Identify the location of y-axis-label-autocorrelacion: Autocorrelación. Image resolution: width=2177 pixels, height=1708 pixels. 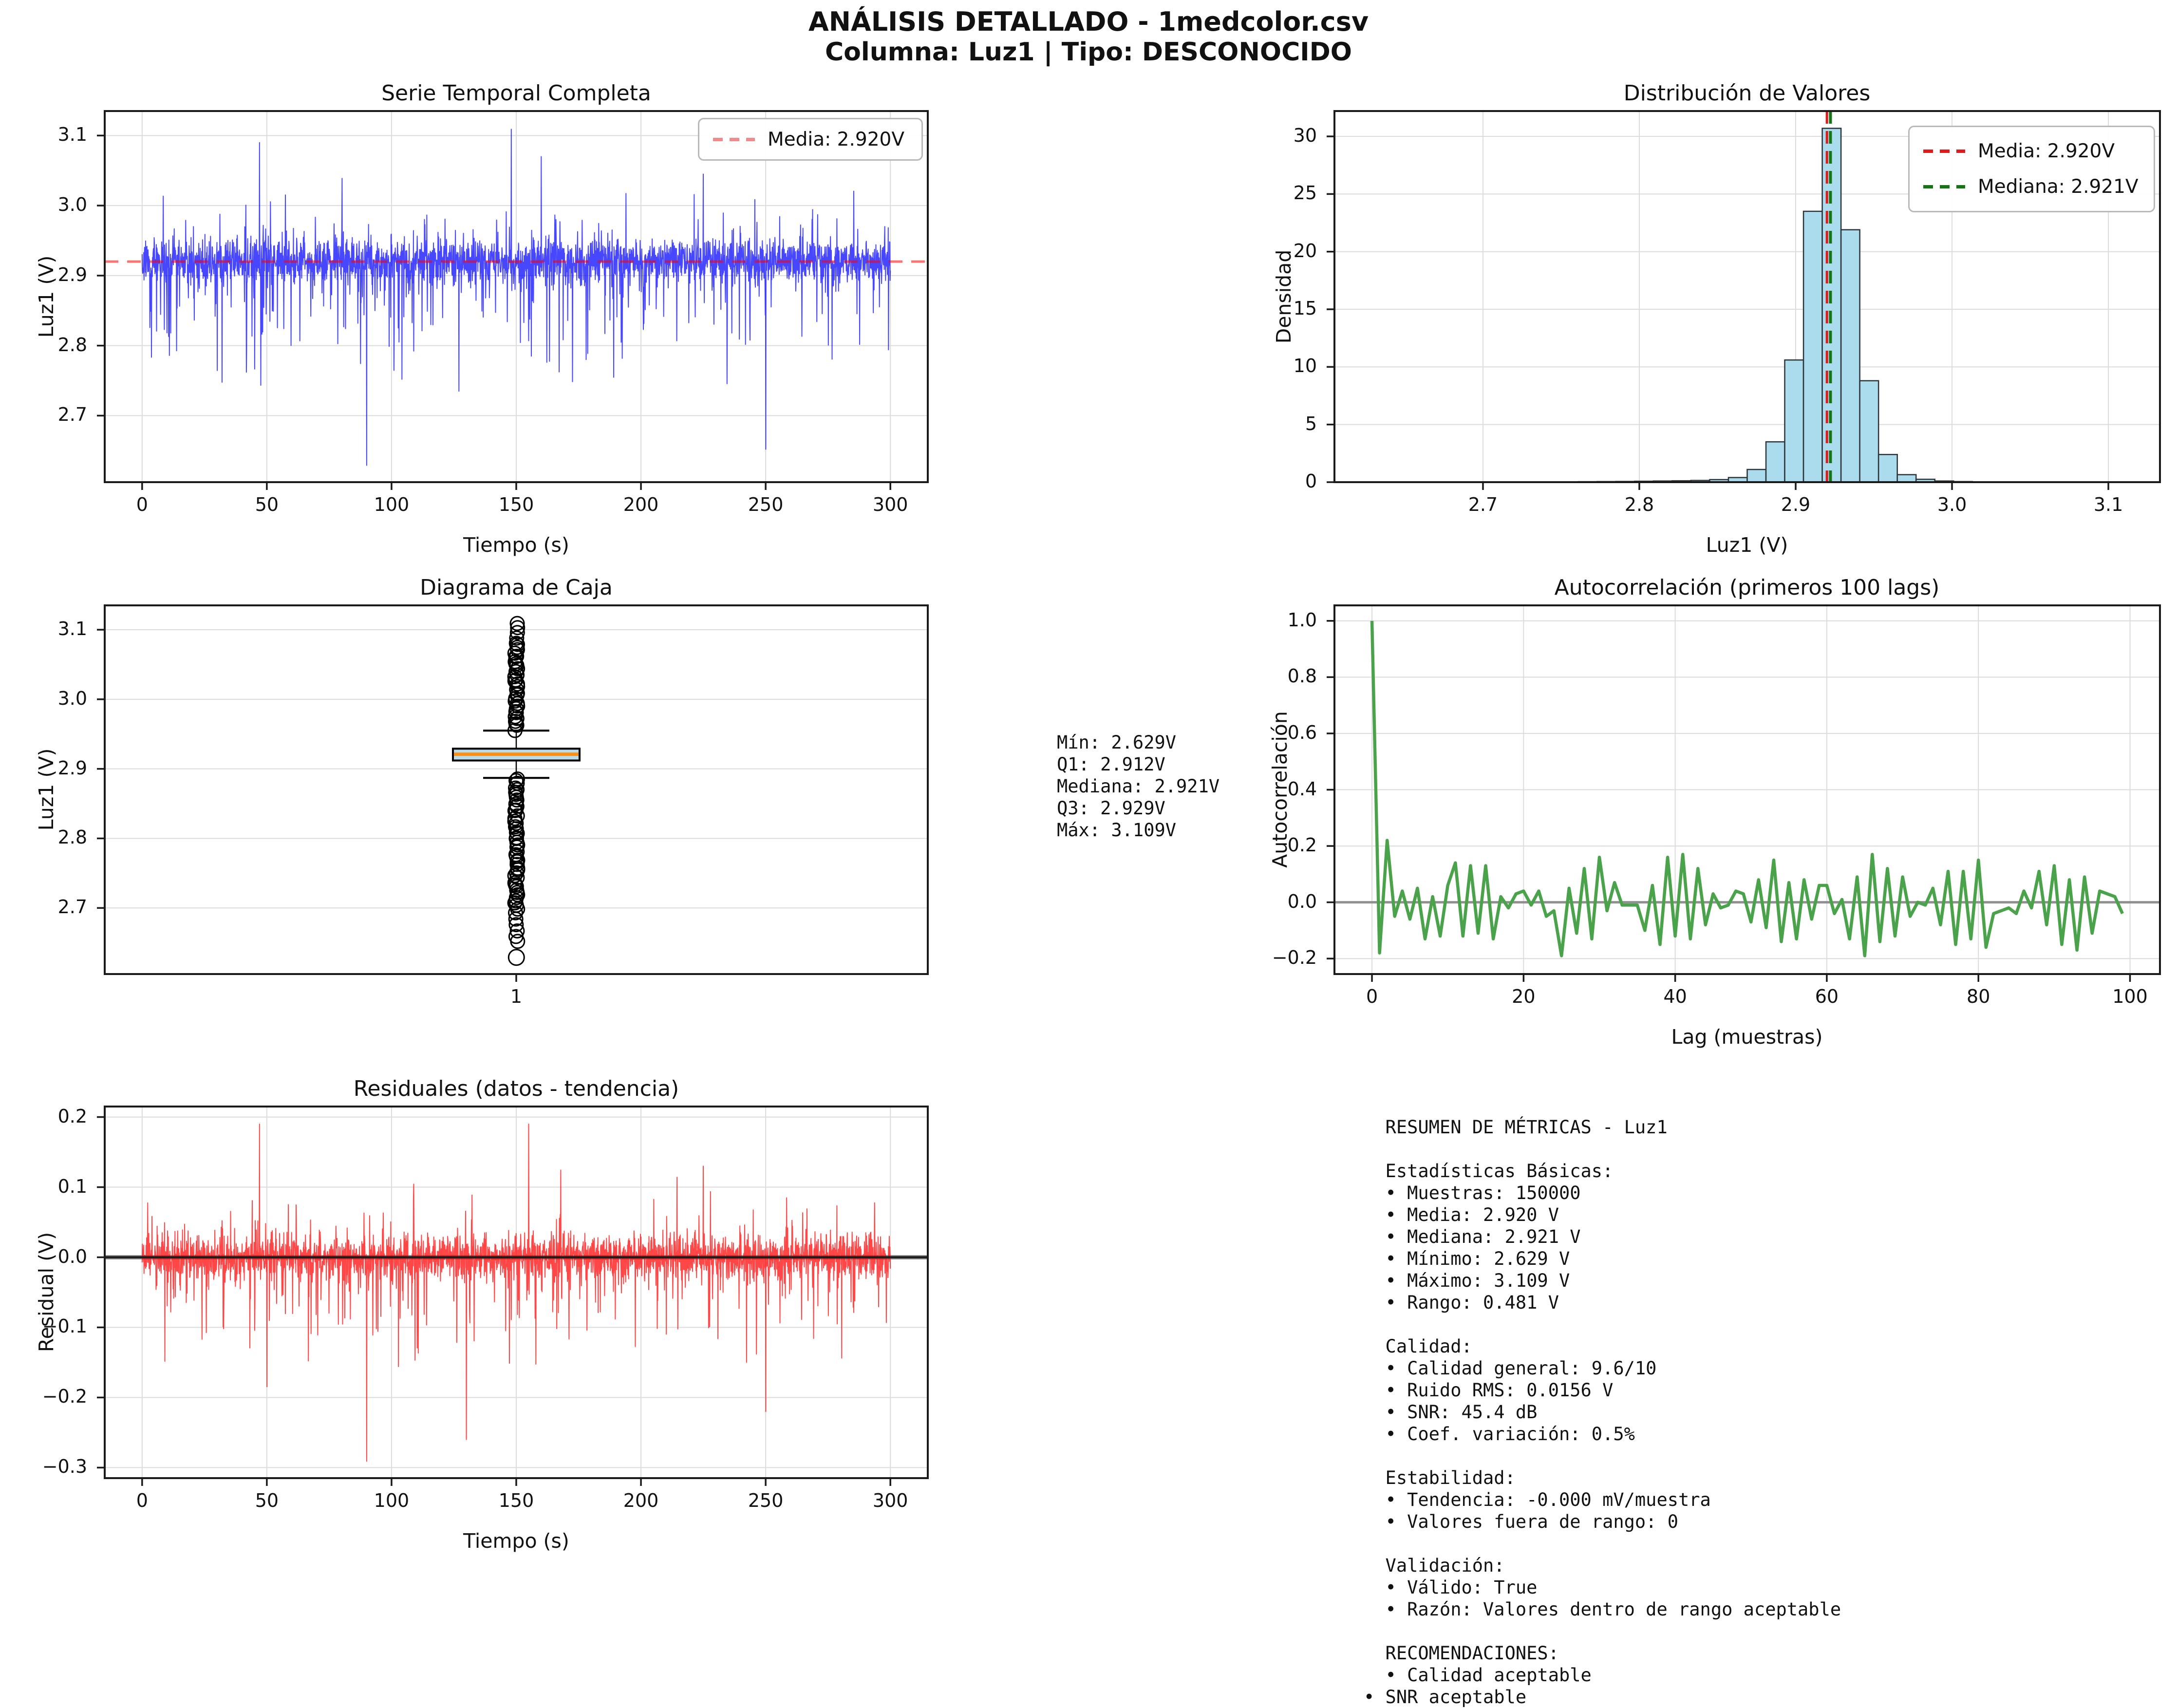
(1280, 789).